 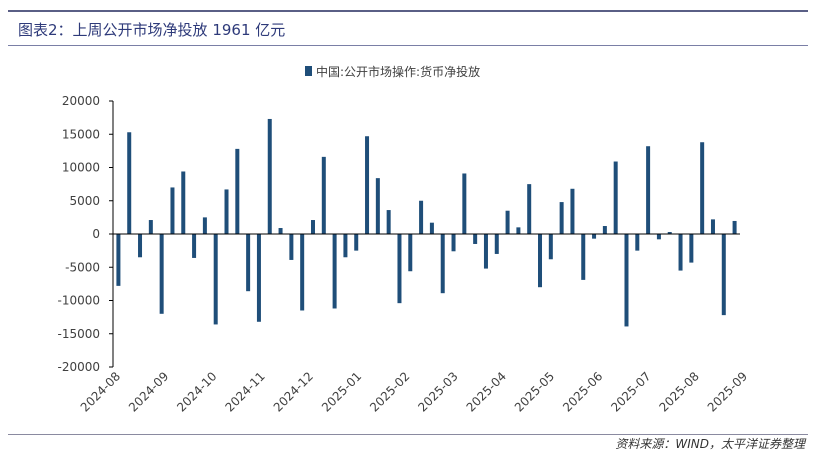 What do you see at coordinates (81, 168) in the screenshot?
I see `y-tick-label: 10000` at bounding box center [81, 168].